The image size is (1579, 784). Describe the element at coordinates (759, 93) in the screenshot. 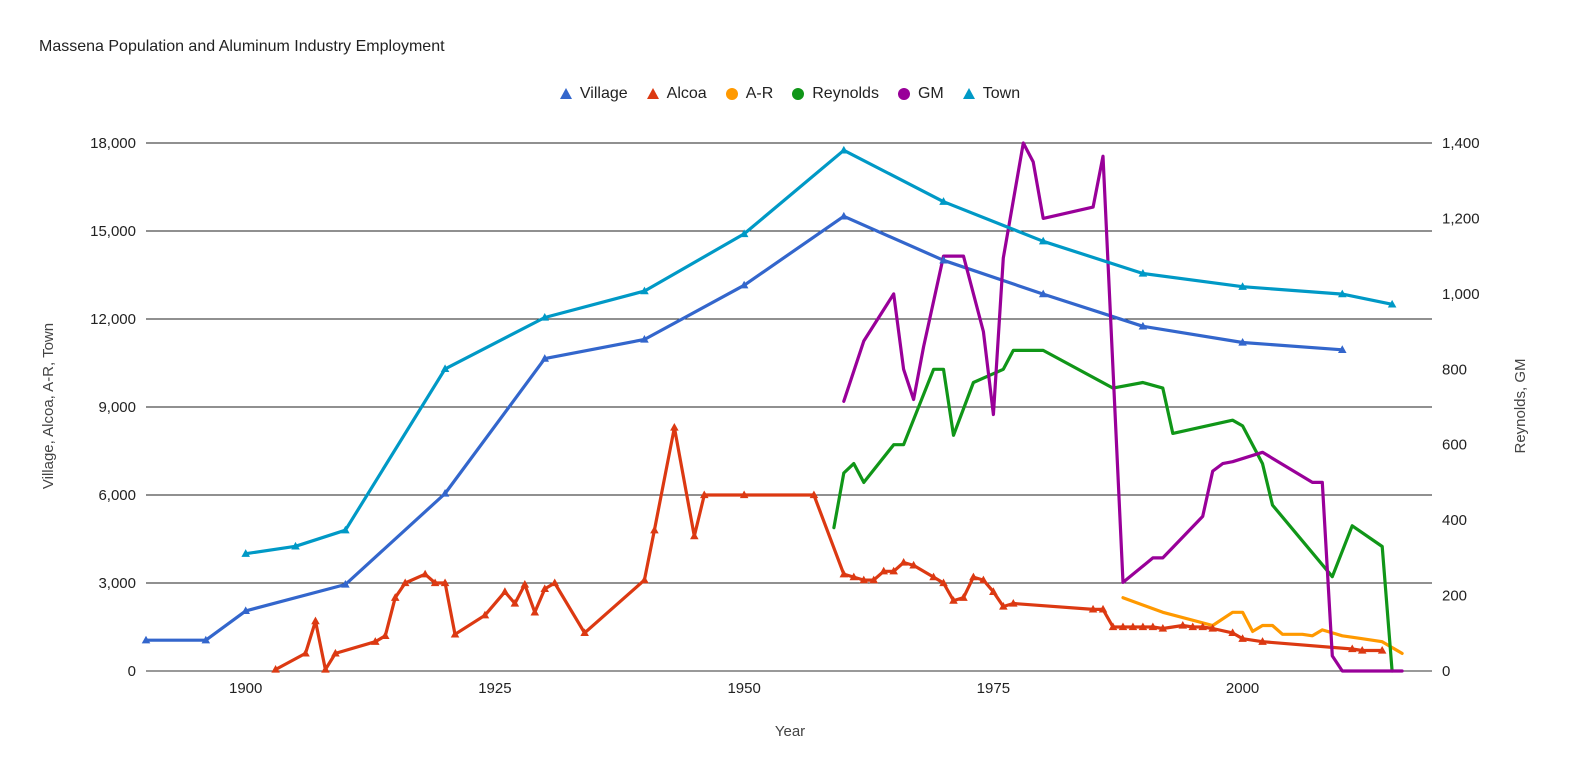

I see `legend-label: A-R` at that location.